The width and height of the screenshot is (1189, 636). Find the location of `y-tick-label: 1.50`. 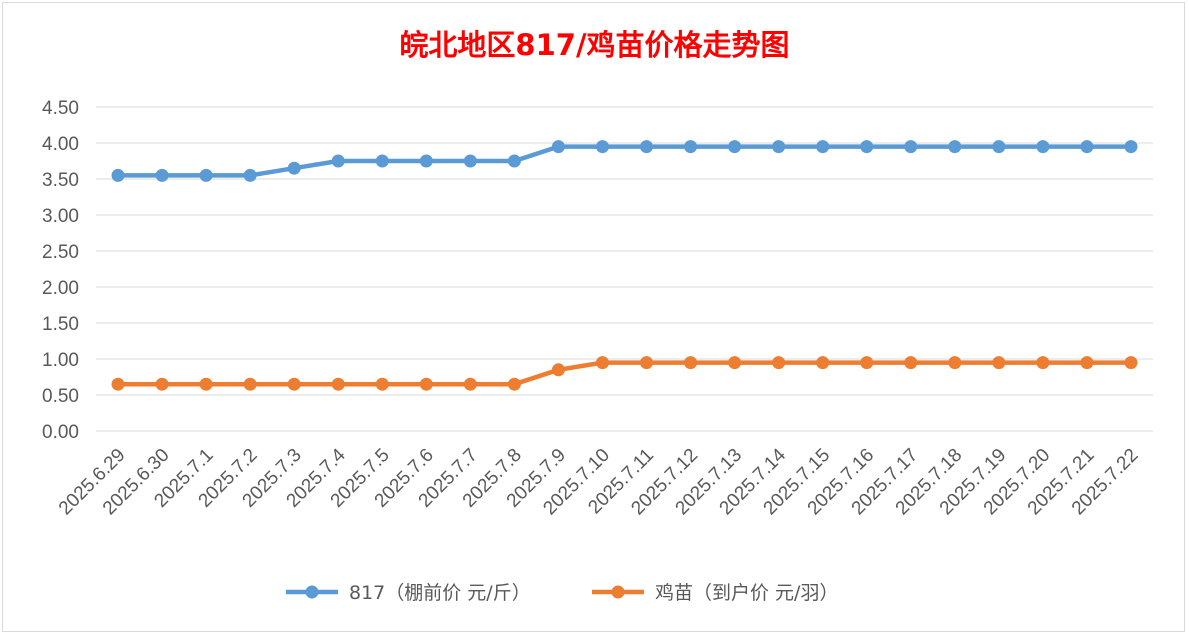

y-tick-label: 1.50 is located at coordinates (60, 324).